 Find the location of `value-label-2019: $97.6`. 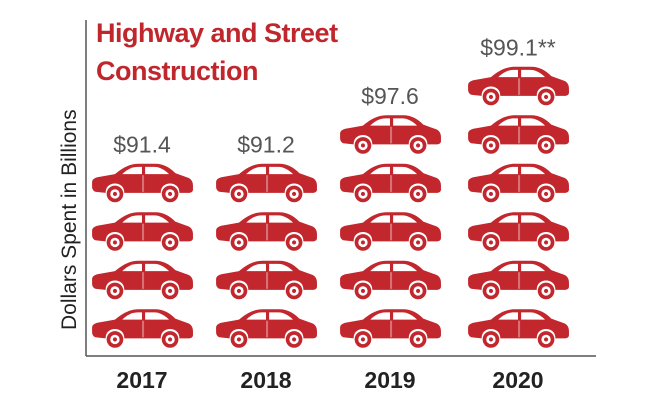

value-label-2019: $97.6 is located at coordinates (390, 96).